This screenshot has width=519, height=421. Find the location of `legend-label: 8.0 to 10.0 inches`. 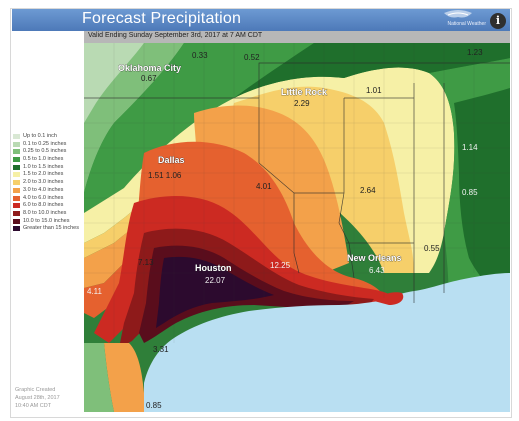

legend-label: 8.0 to 10.0 inches is located at coordinates (45, 212).